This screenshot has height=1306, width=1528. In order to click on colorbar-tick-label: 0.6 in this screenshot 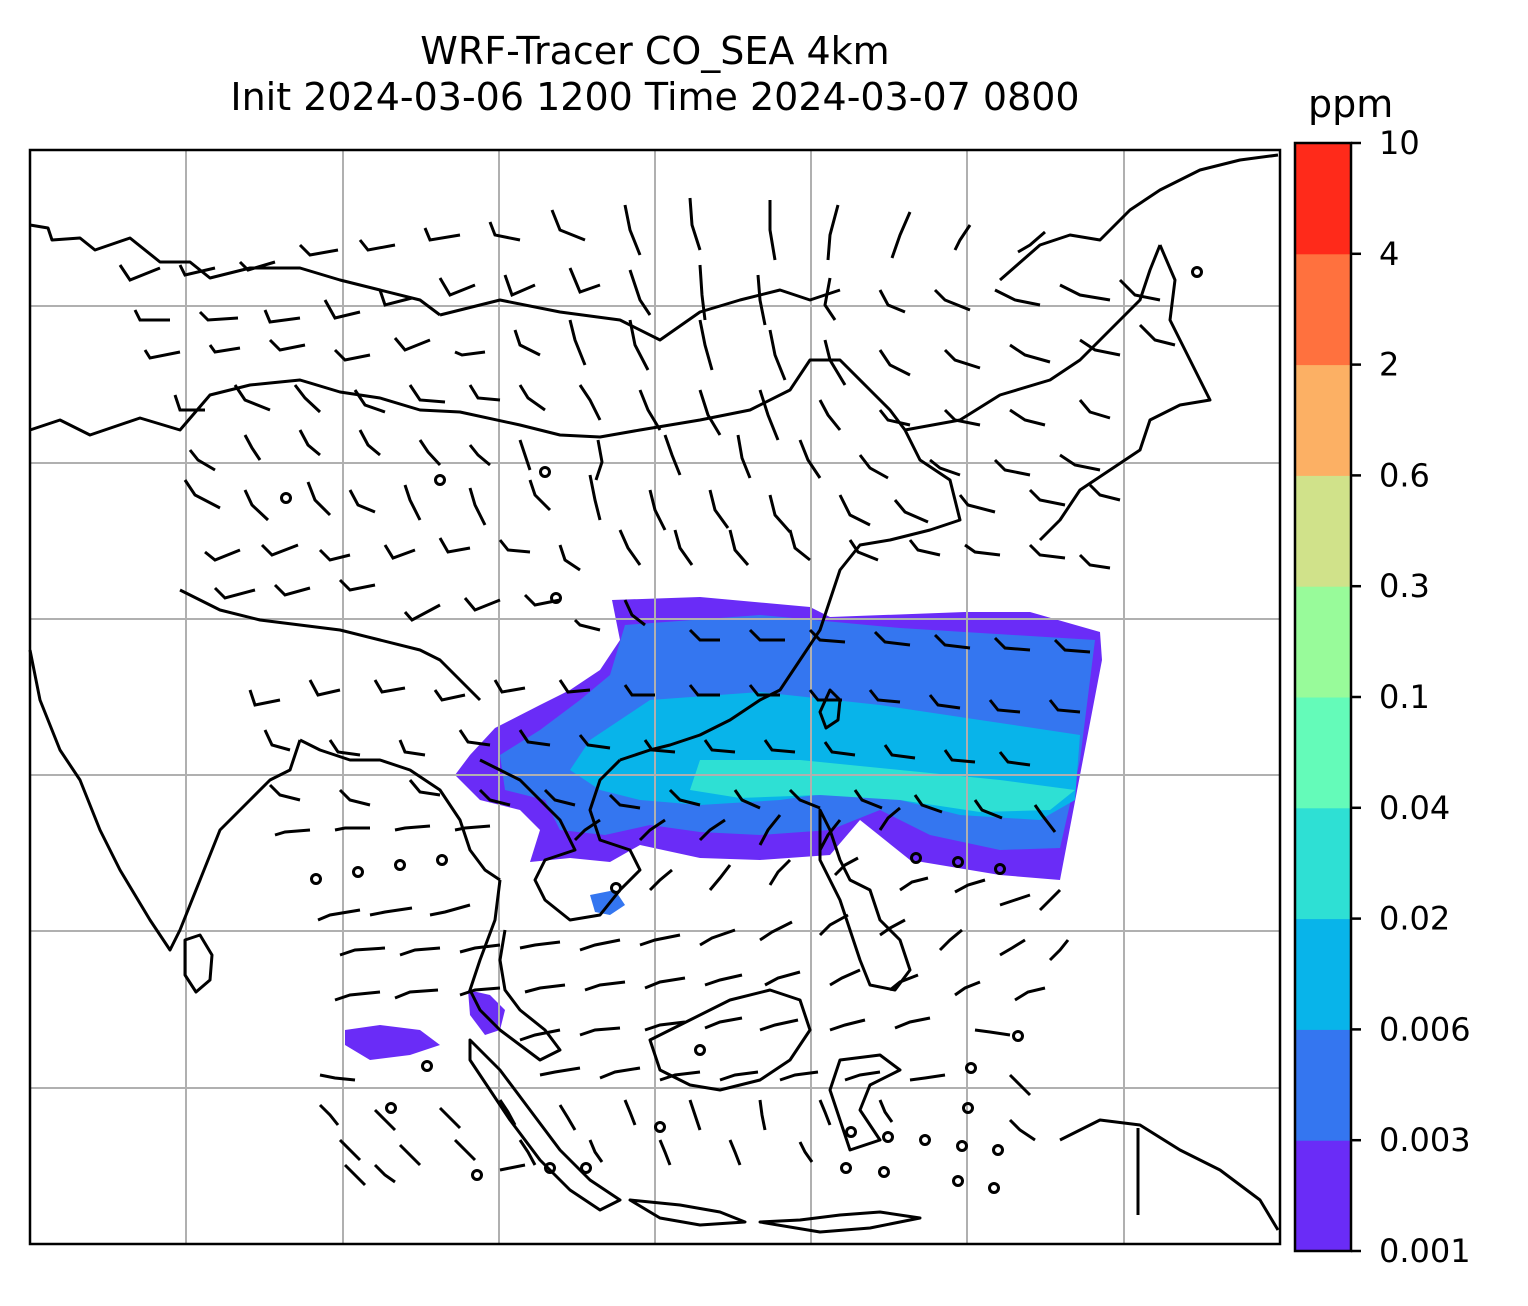, I will do `click(1404, 475)`.